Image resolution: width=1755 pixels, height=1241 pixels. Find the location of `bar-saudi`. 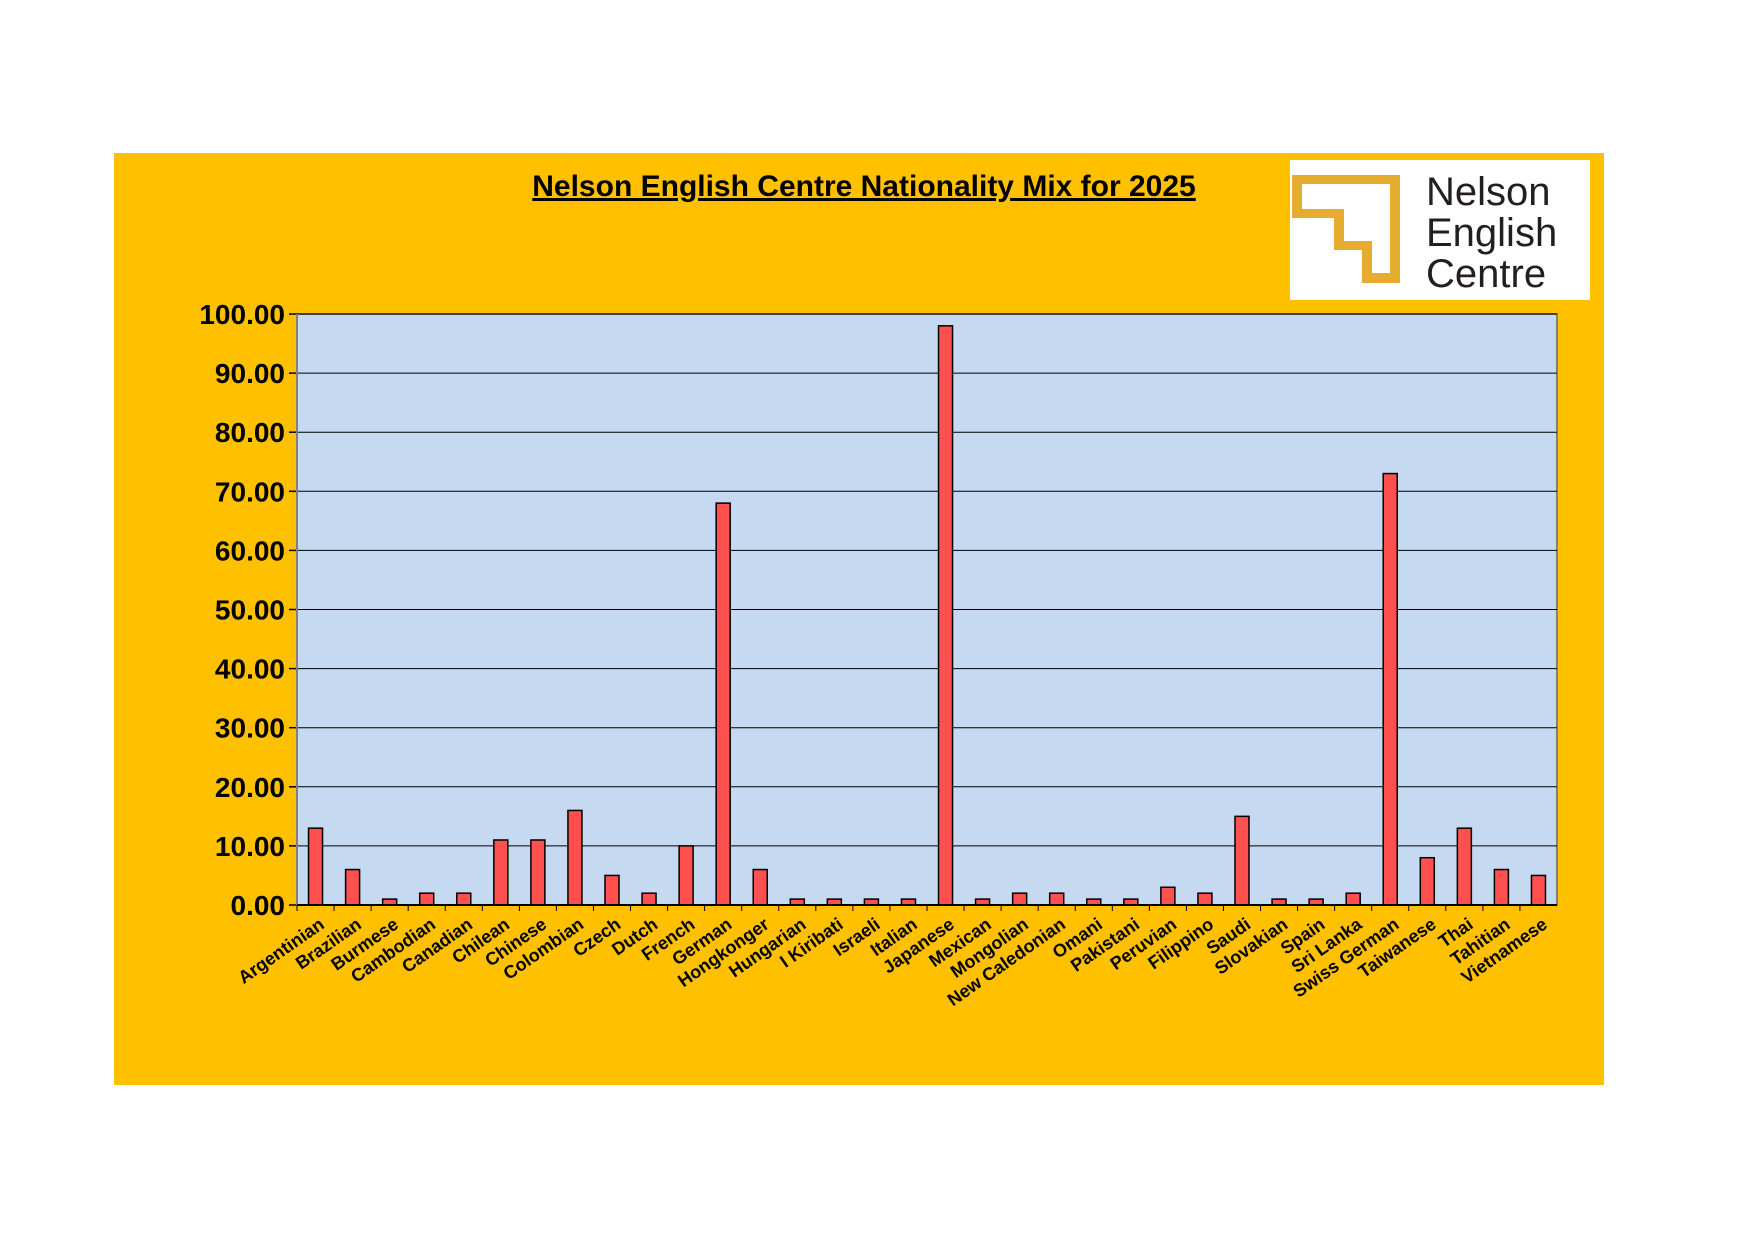

bar-saudi is located at coordinates (1242, 860).